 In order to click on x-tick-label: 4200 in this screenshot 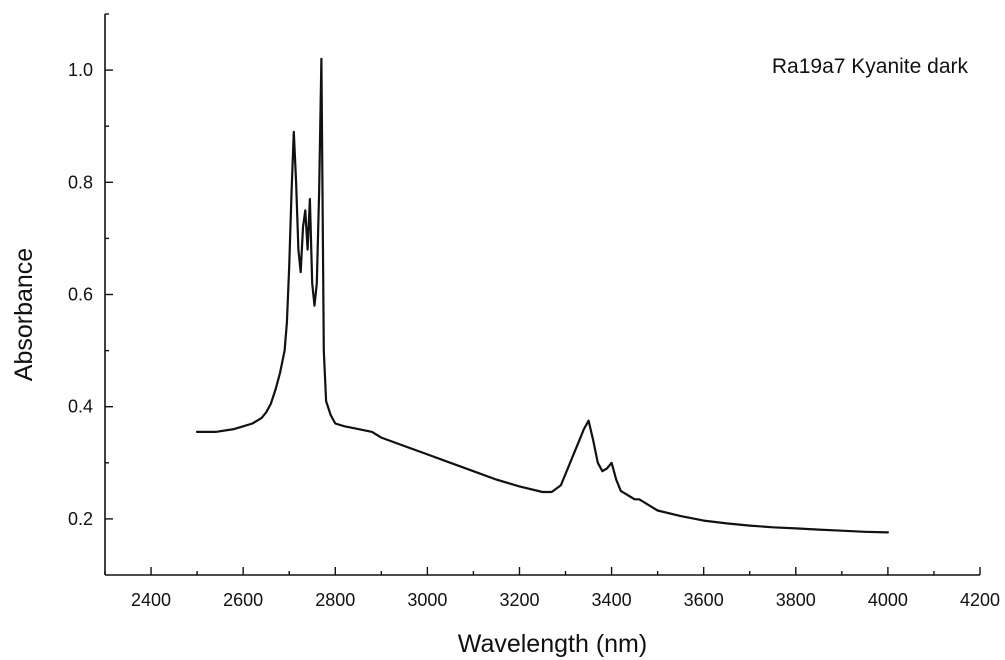, I will do `click(980, 600)`.